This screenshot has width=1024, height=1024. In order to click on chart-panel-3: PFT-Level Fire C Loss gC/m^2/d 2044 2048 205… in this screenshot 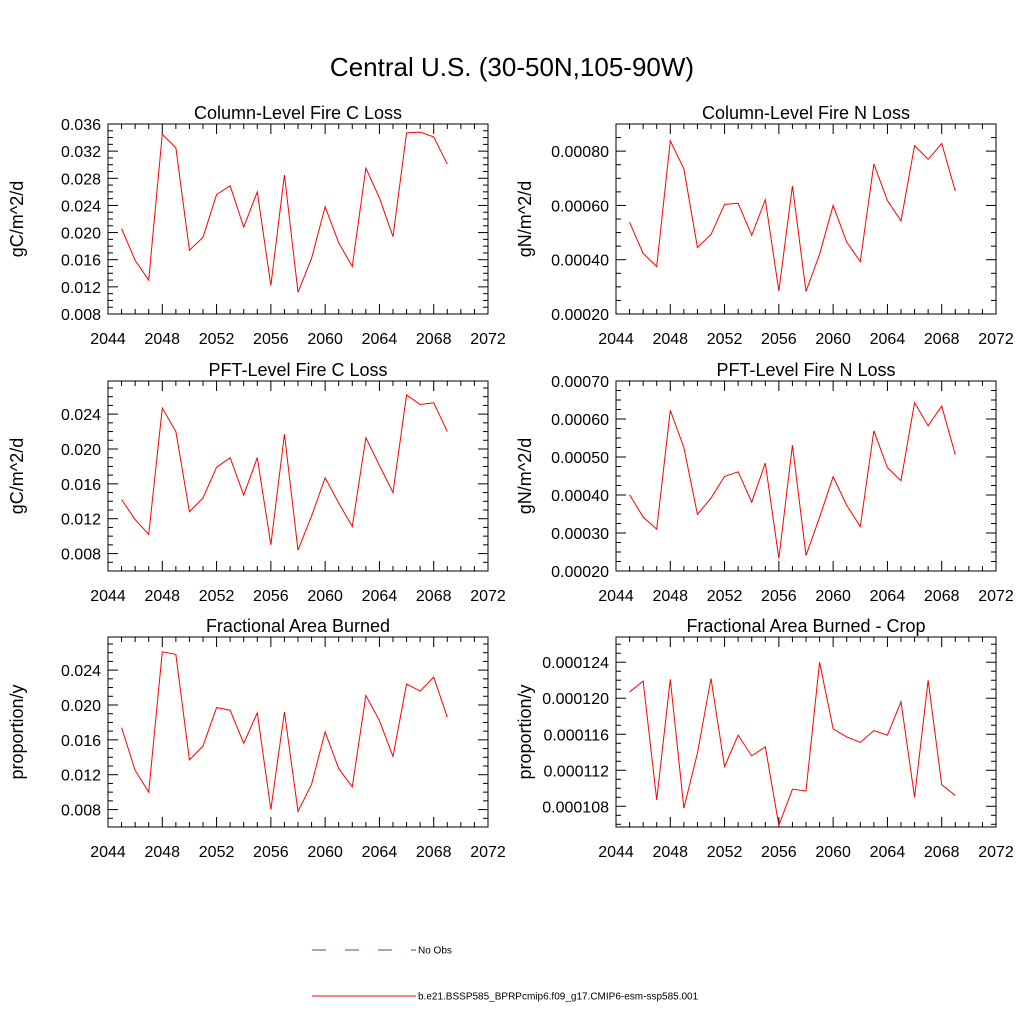, I will do `click(256, 482)`.